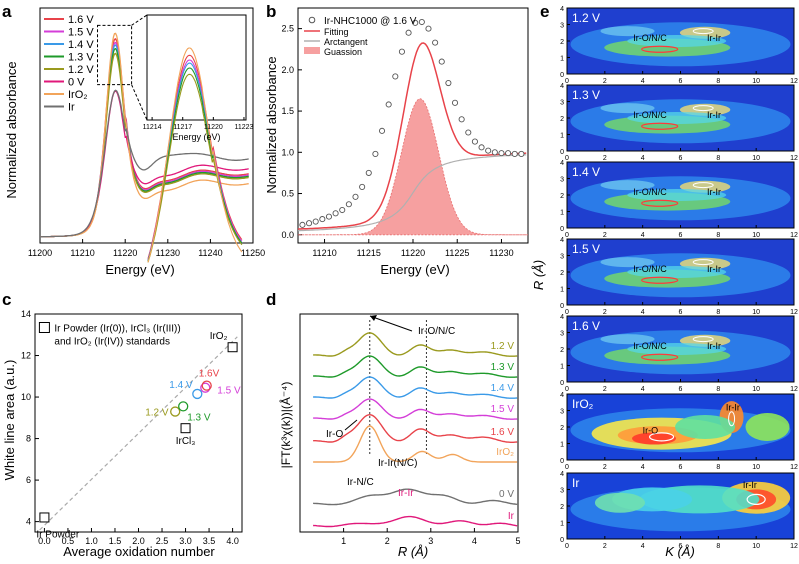  I want to click on c-annotation-line-2: and IrO₂ (Ir(IV)) standards, so click(112, 341).